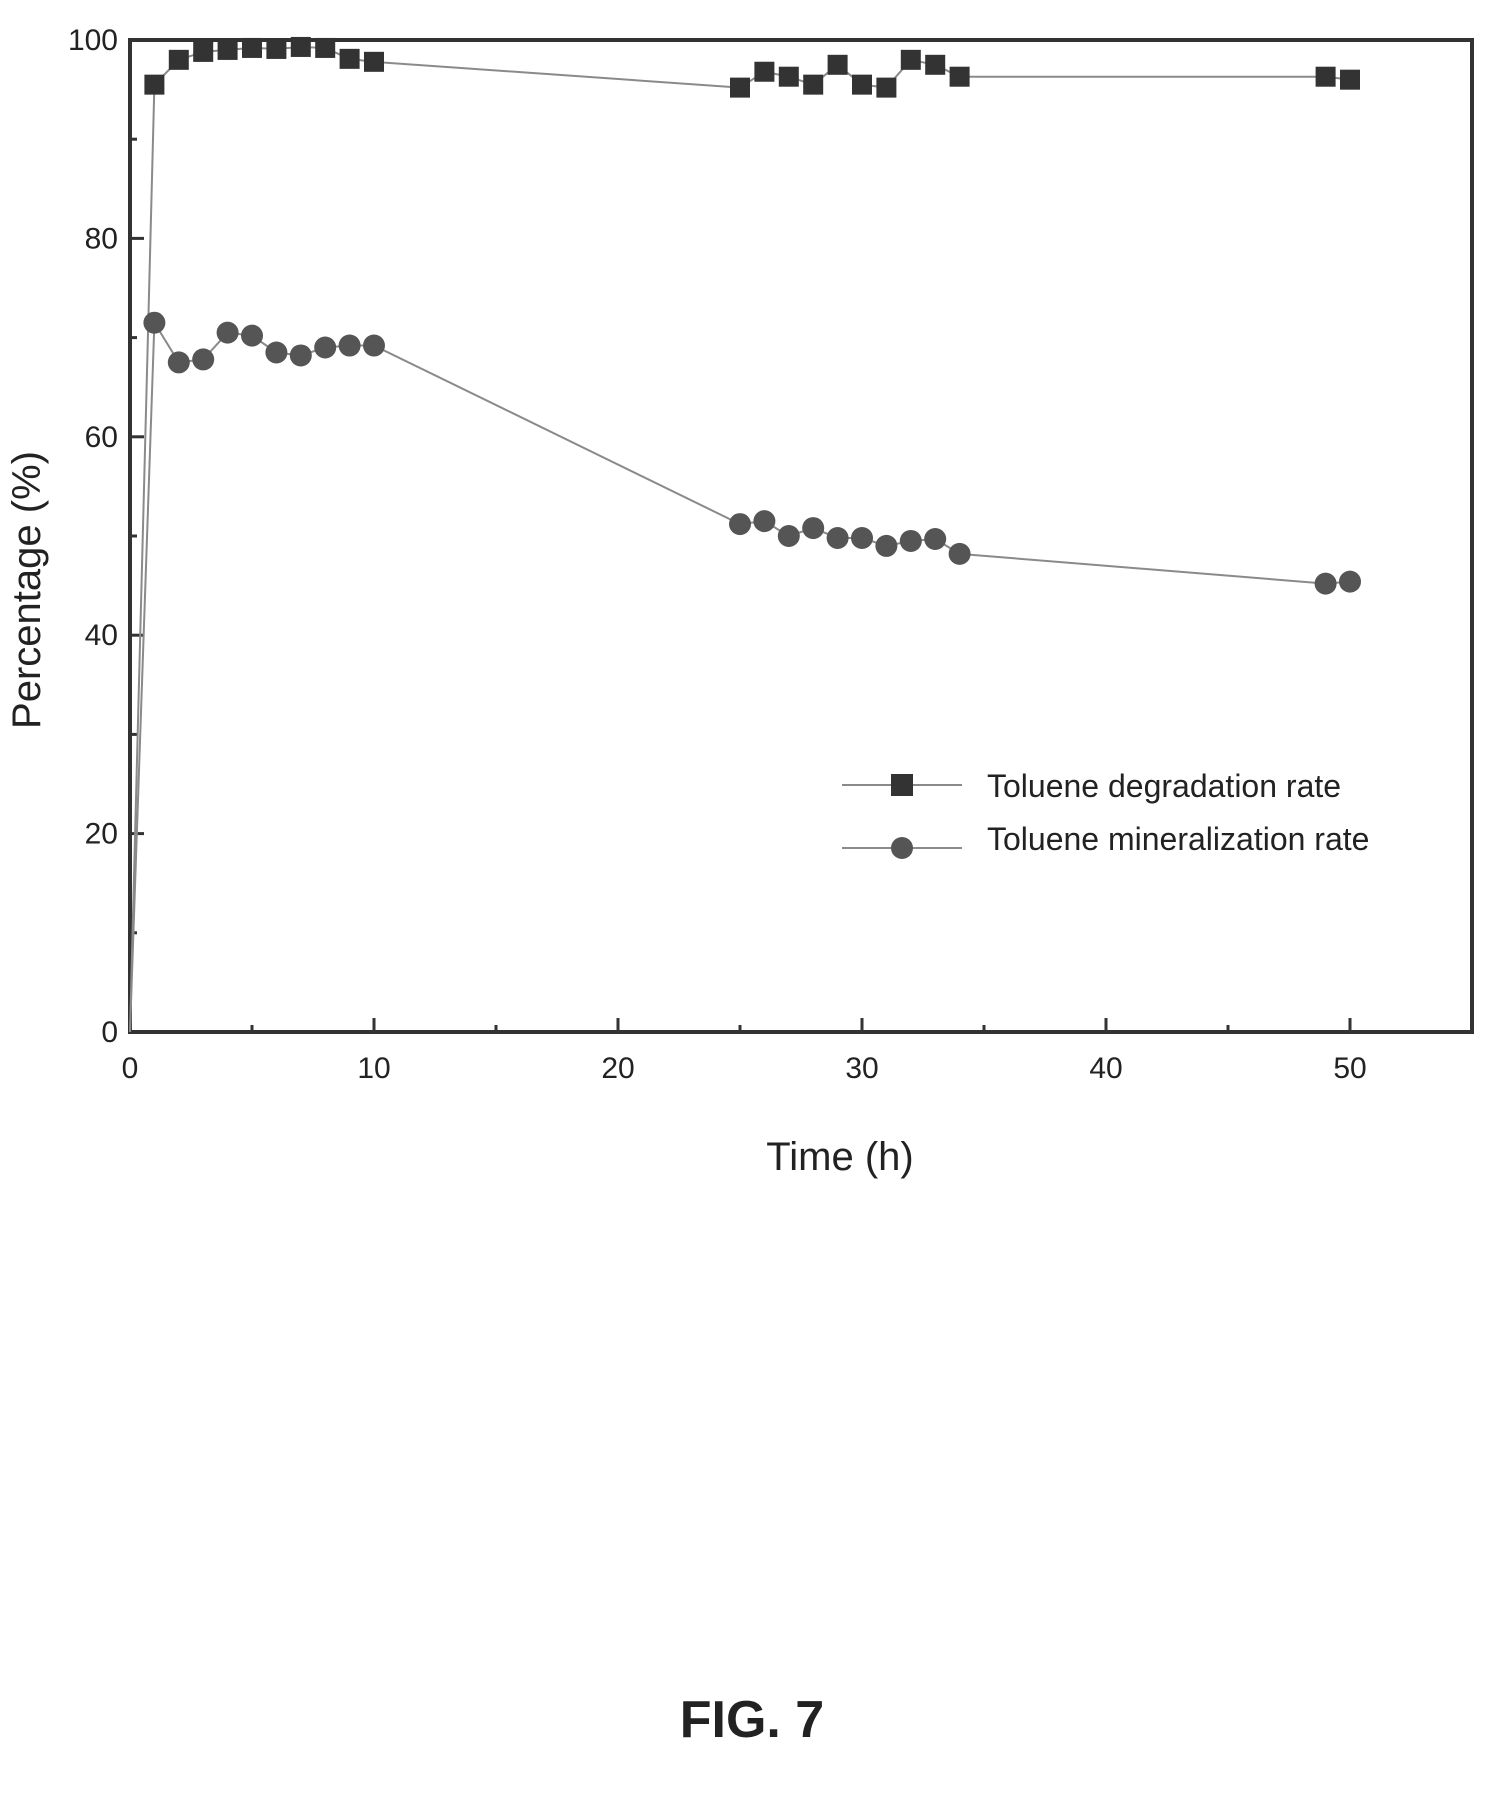  What do you see at coordinates (101, 437) in the screenshot?
I see `y-tick-label-3: 60` at bounding box center [101, 437].